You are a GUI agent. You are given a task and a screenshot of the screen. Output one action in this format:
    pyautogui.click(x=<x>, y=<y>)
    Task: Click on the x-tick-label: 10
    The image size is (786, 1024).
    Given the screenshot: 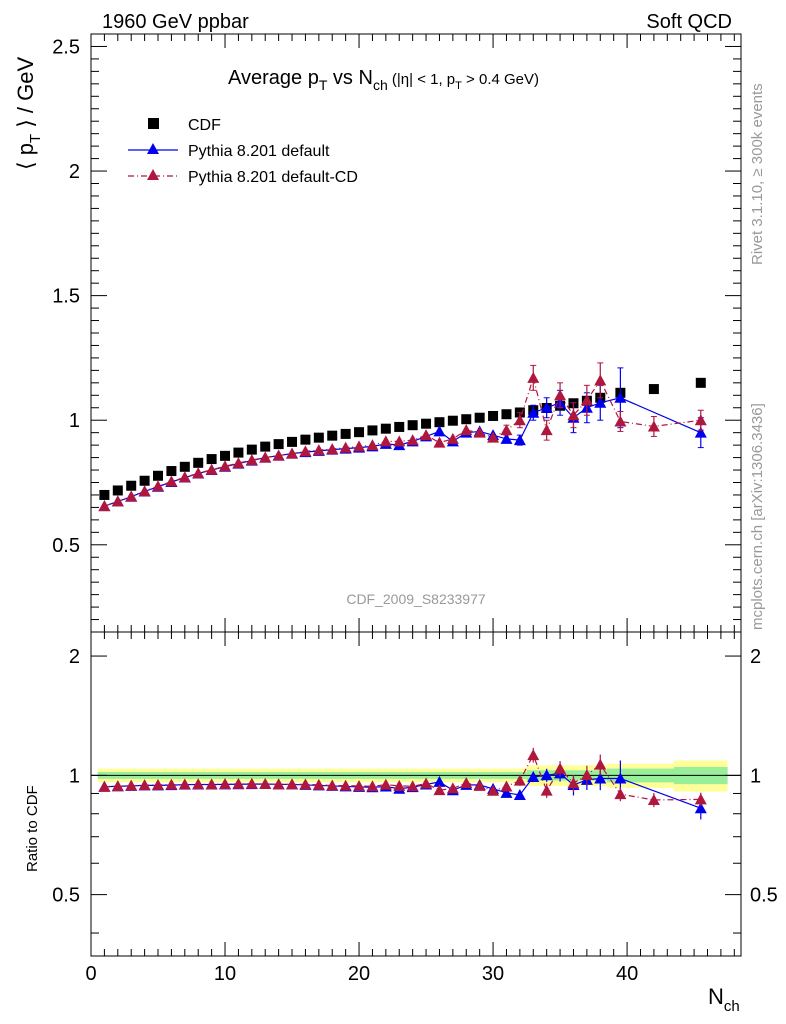 What is the action you would take?
    pyautogui.click(x=225, y=974)
    